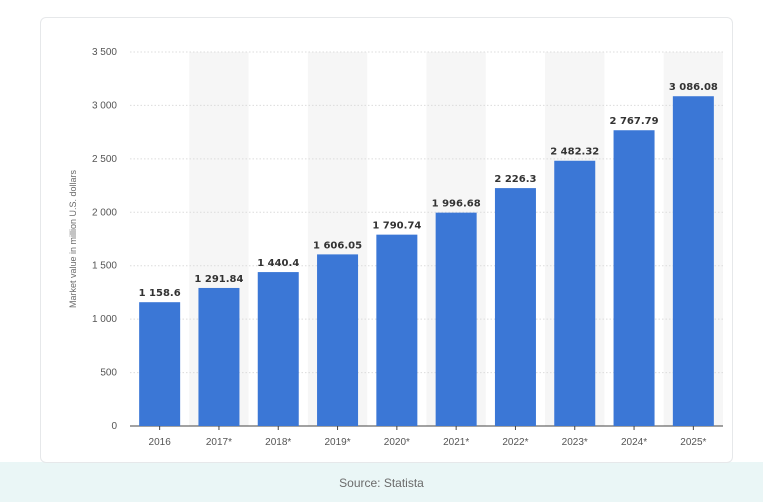 This screenshot has width=763, height=502. I want to click on source-text: Source: Statista, so click(381, 483).